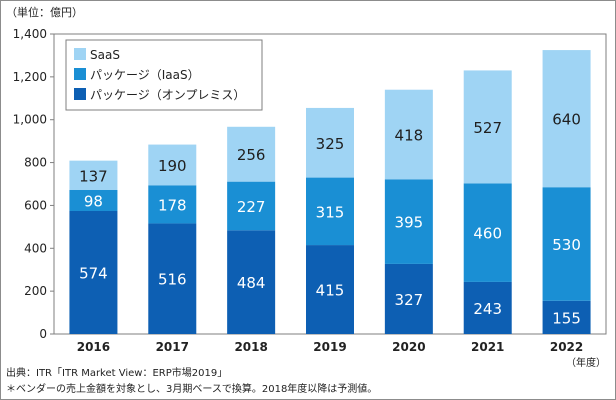  I want to click on data-label: 98, so click(93, 202).